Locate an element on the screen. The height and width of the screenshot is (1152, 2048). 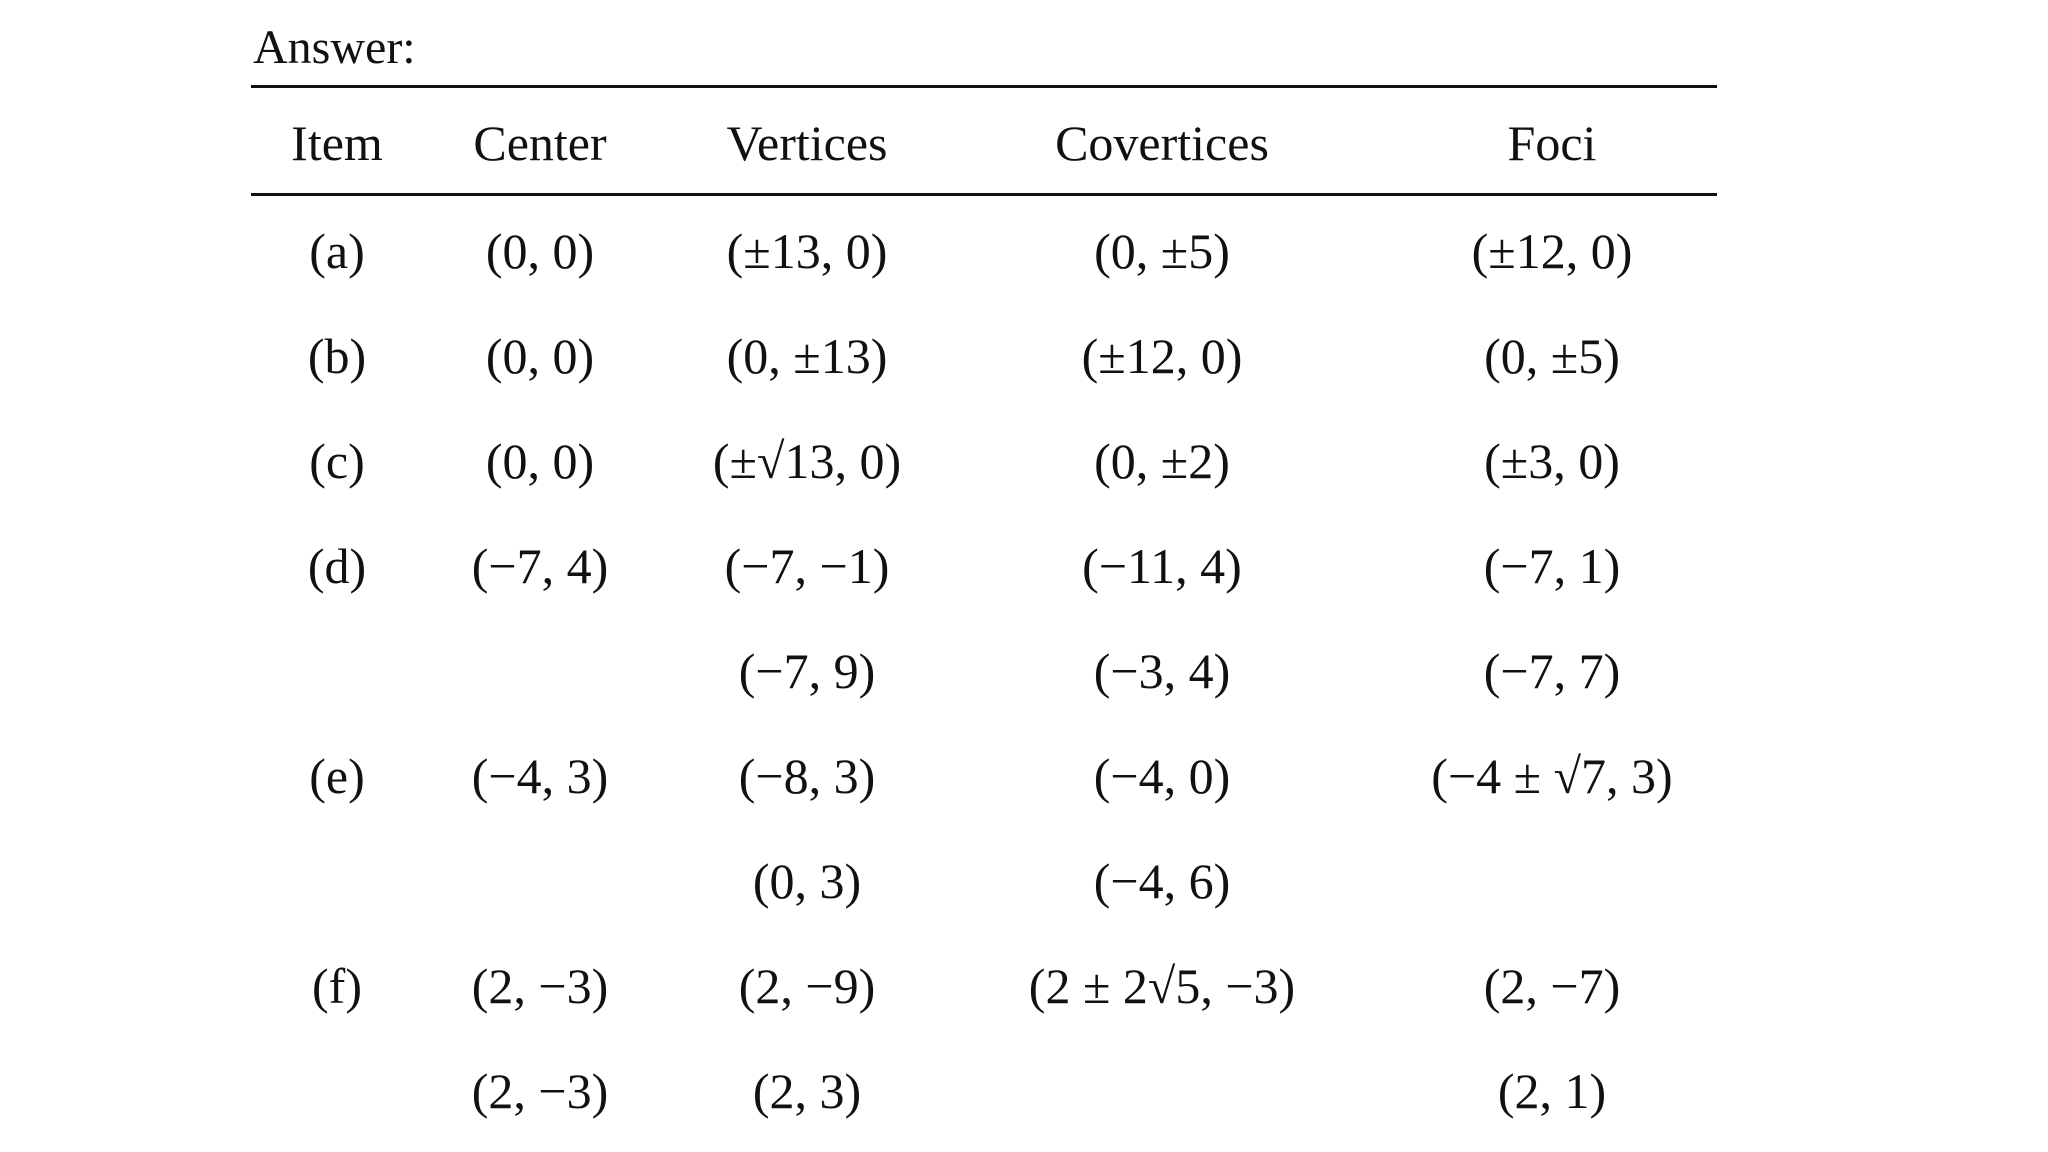
top-rule is located at coordinates (984, 86).